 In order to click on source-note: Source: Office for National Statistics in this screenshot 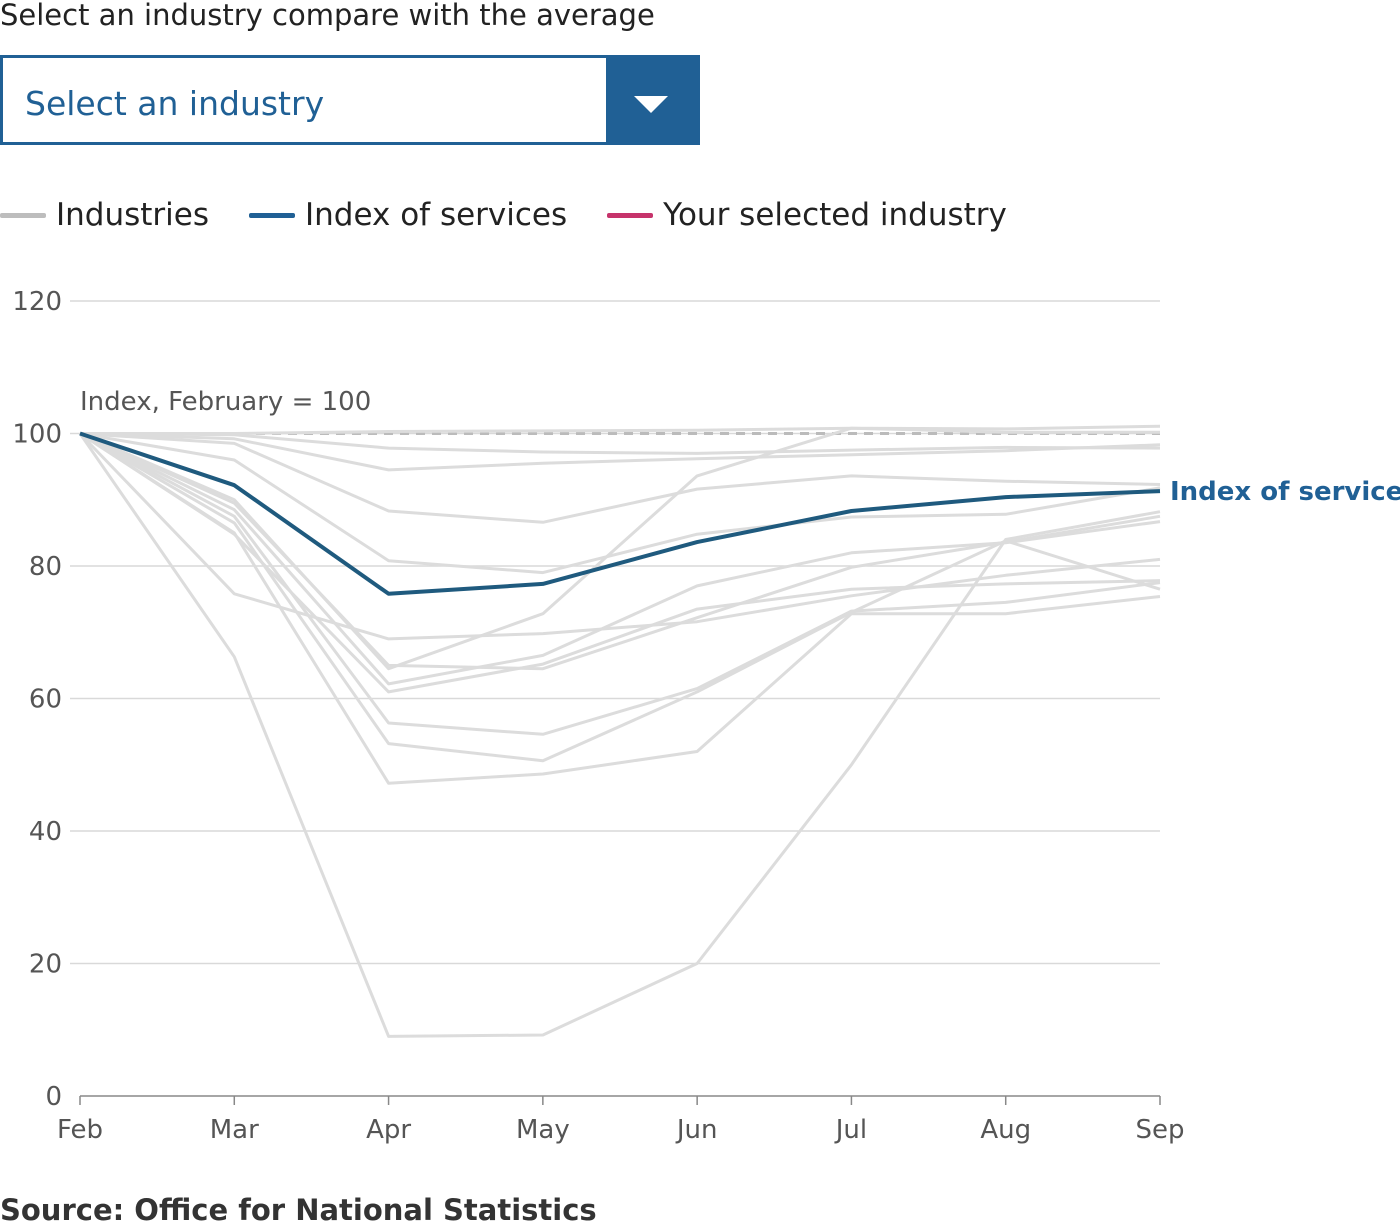, I will do `click(298, 1210)`.